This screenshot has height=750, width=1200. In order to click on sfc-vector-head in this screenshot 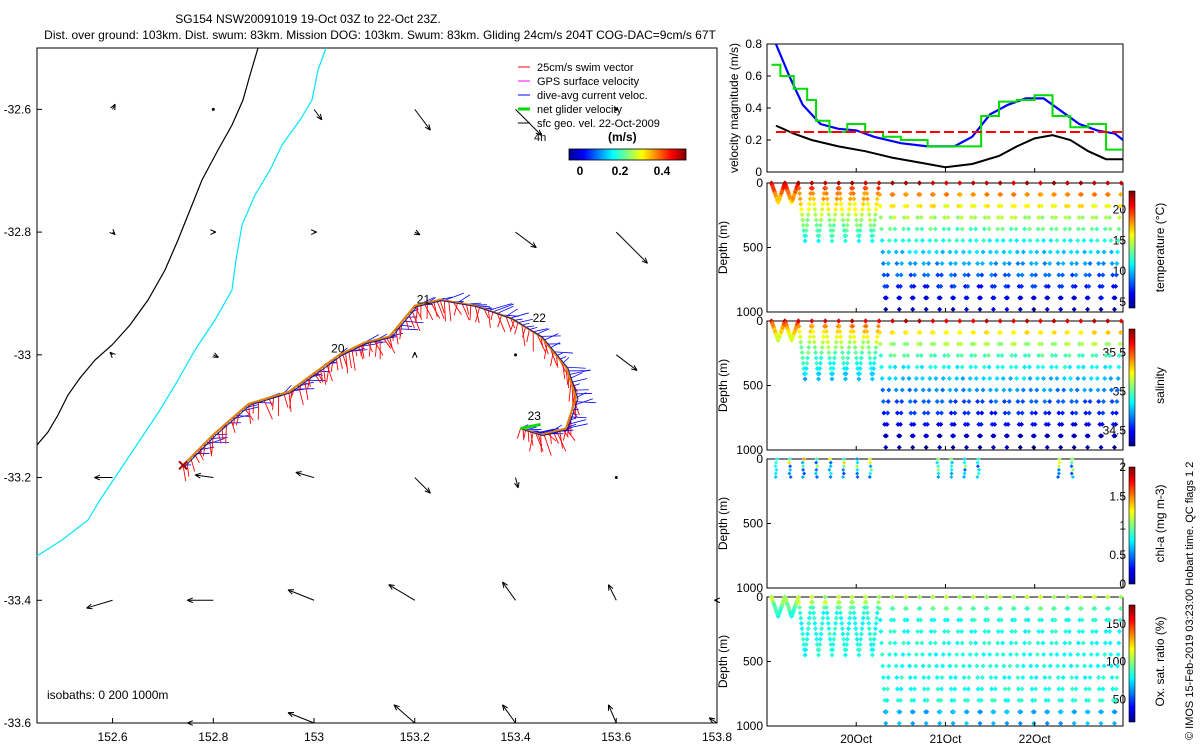, I will do `click(517, 485)`.